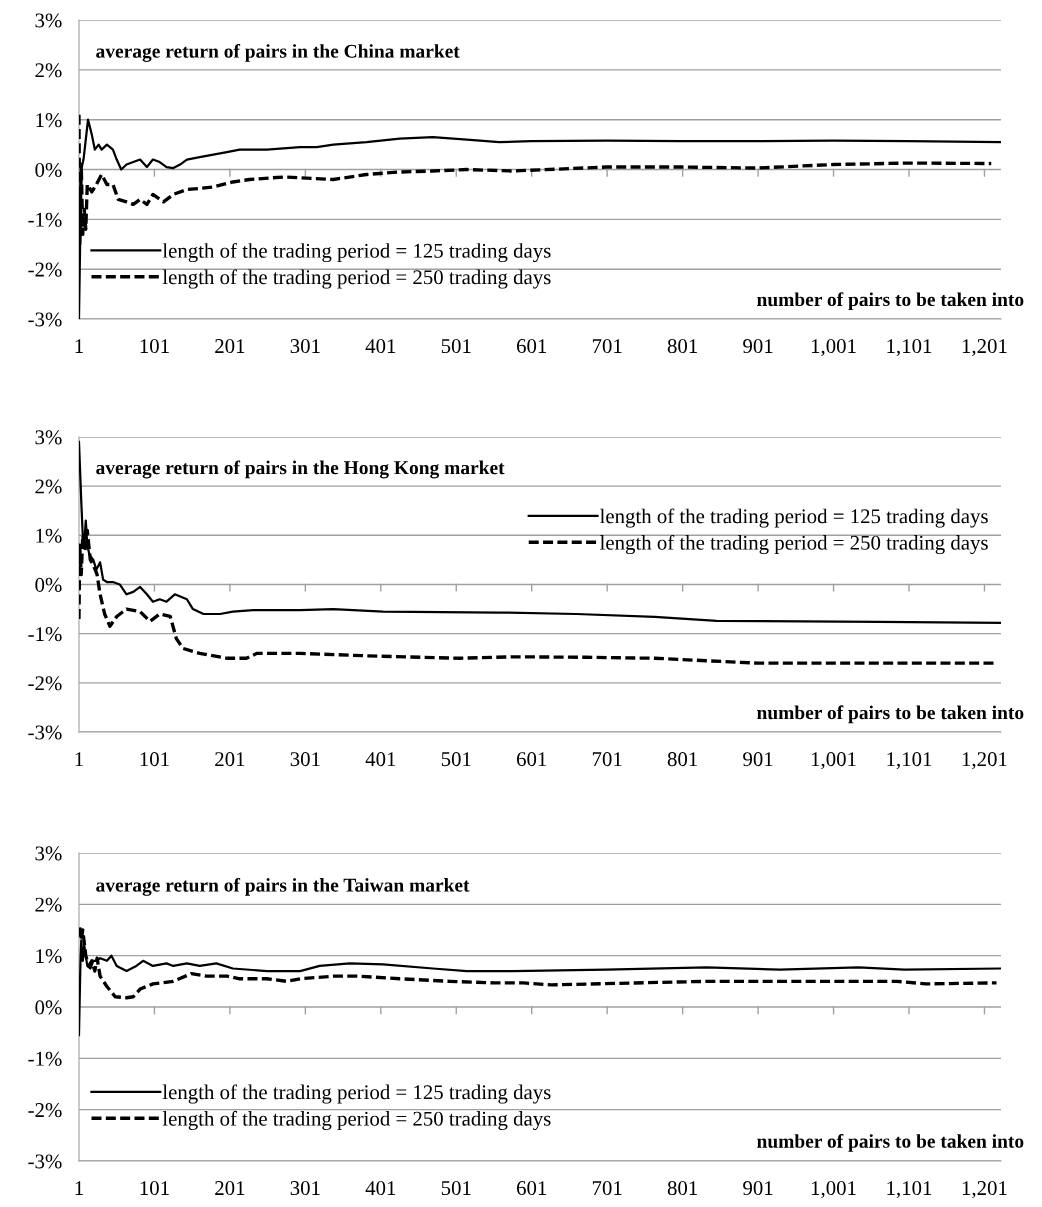 This screenshot has height=1207, width=1042. I want to click on text: average return of pairs in the China market, so click(278, 52).